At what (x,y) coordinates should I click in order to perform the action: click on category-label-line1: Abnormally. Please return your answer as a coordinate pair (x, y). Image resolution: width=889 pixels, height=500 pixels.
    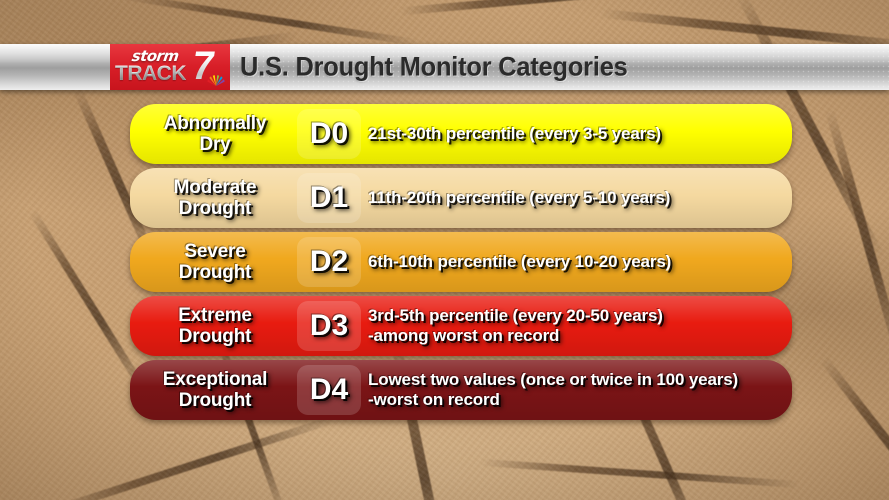
    Looking at the image, I should click on (215, 123).